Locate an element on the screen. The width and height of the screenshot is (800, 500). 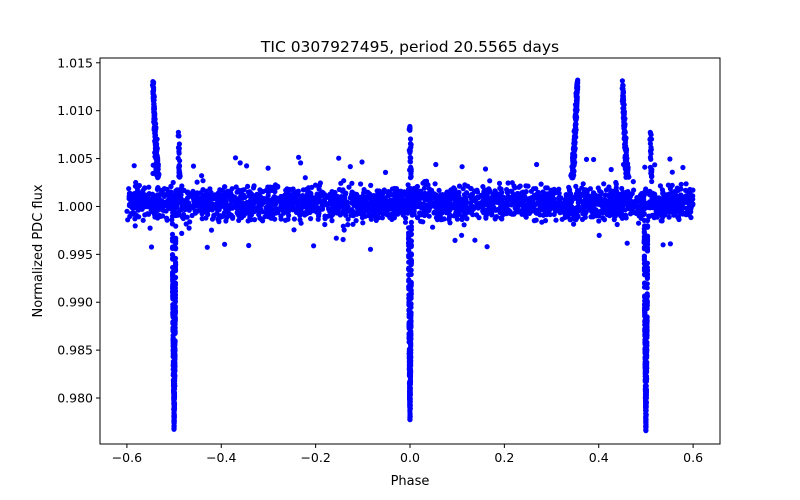
x-tick-label: 0.6 is located at coordinates (693, 457).